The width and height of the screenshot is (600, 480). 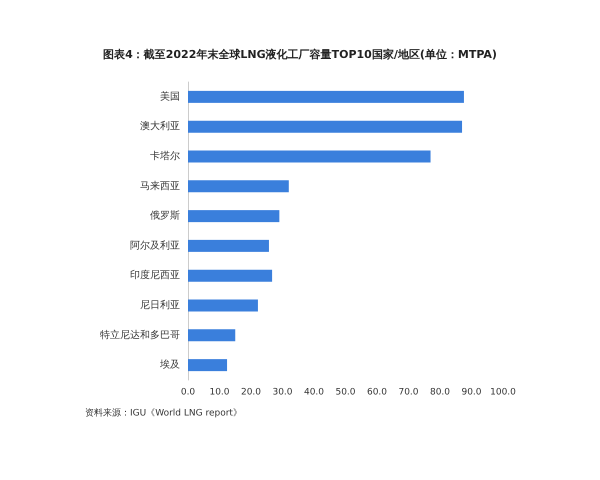 I want to click on y-tick-label: 澳大利亚, so click(x=160, y=126).